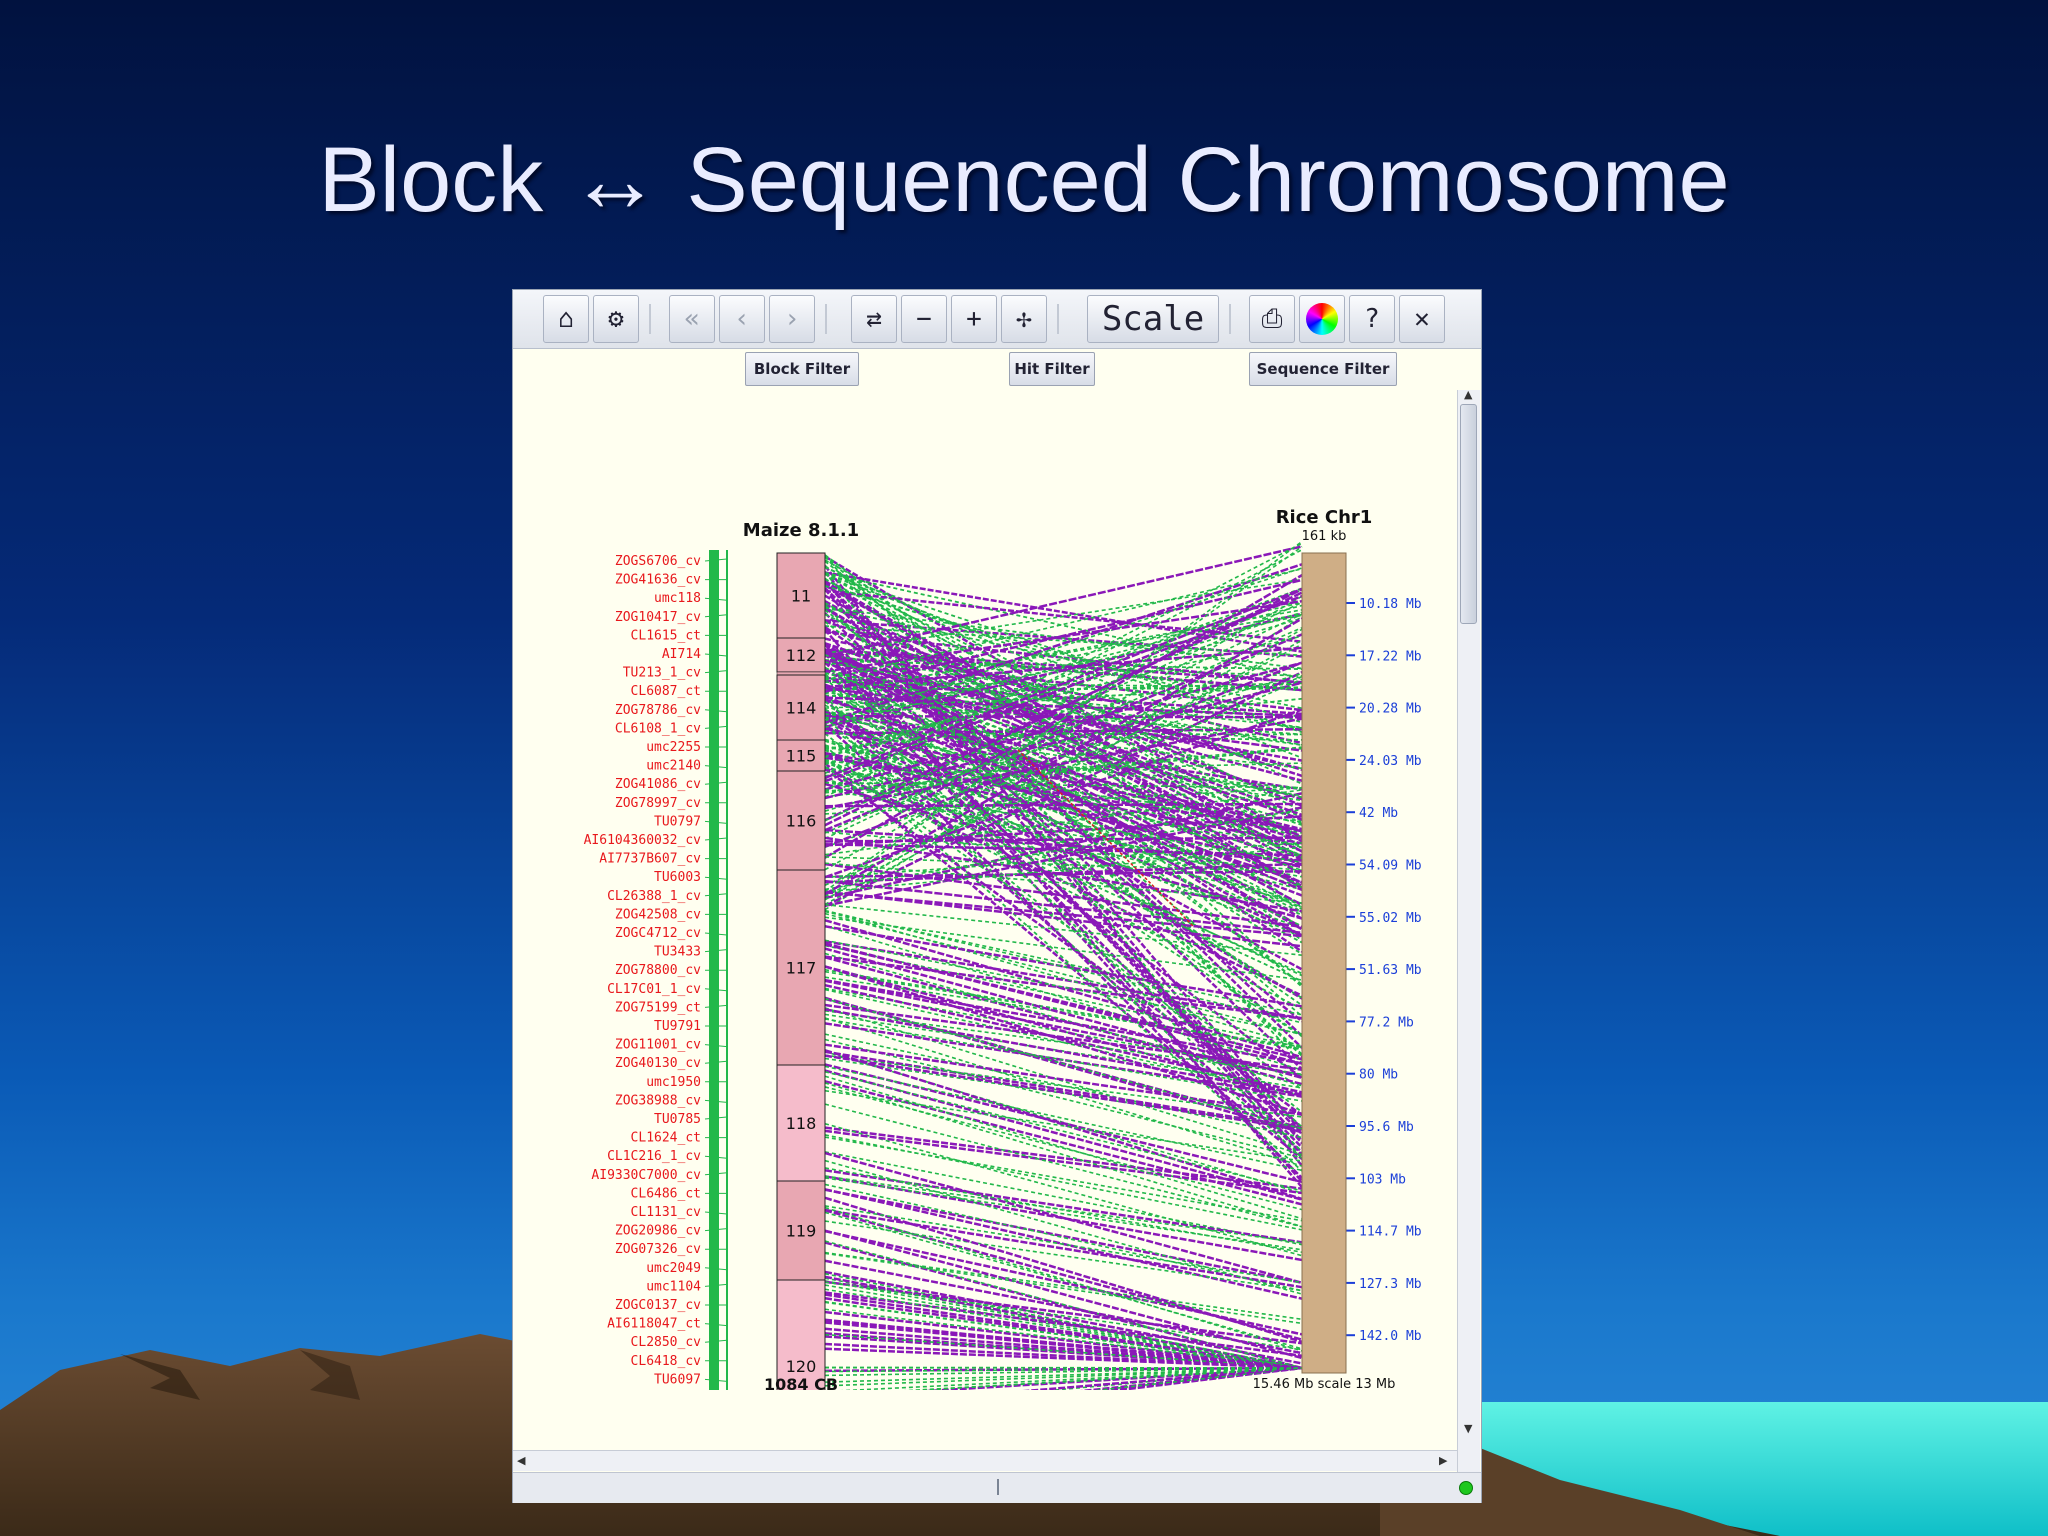 This screenshot has height=1536, width=2048. Describe the element at coordinates (658, 1045) in the screenshot. I see `marker-label: ZOG11001_cv` at that location.